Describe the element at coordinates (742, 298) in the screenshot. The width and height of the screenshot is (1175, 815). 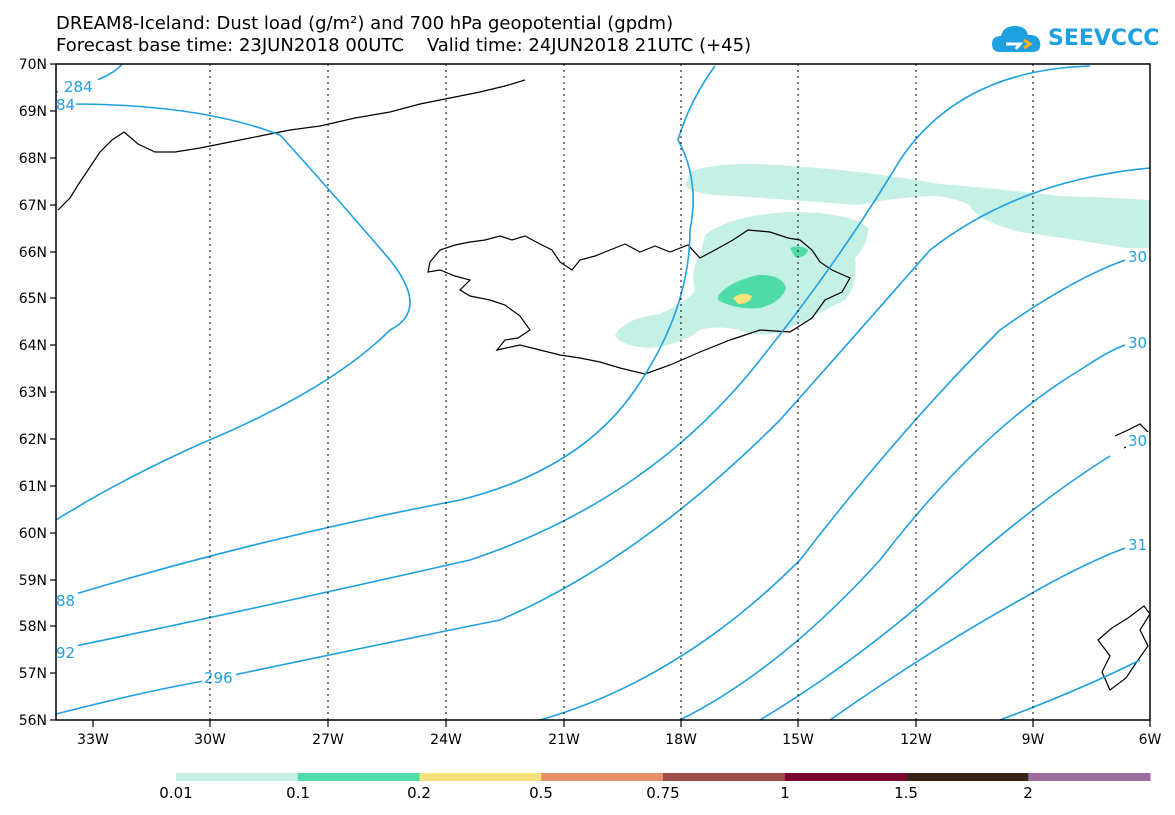
I see `dust-area-high` at that location.